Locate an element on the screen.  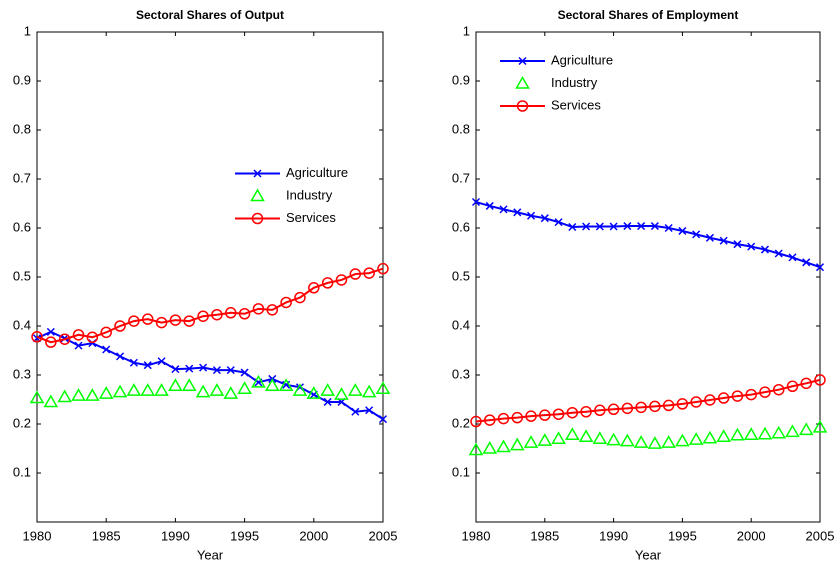
x-tick-label: 1990 is located at coordinates (613, 535).